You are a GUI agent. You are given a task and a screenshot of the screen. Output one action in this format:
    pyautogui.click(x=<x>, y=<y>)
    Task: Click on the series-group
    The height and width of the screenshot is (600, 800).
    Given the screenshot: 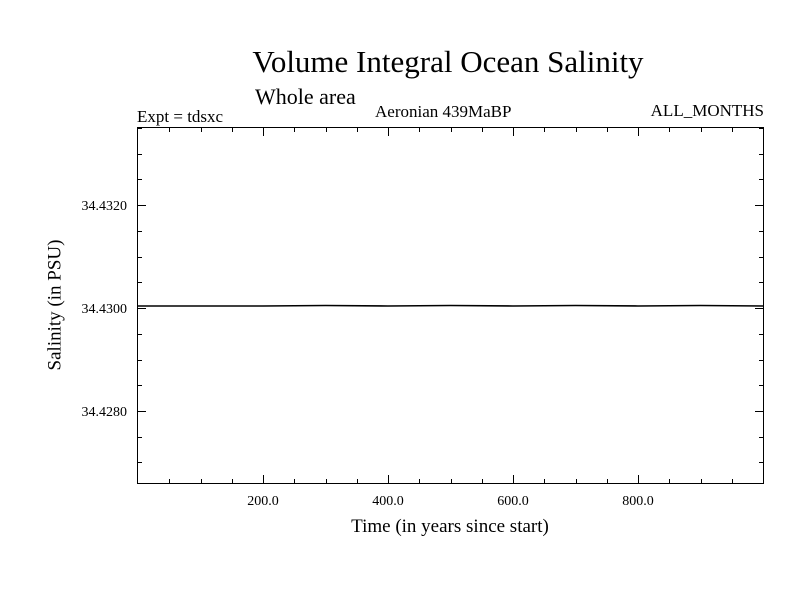 What is the action you would take?
    pyautogui.click(x=451, y=305)
    